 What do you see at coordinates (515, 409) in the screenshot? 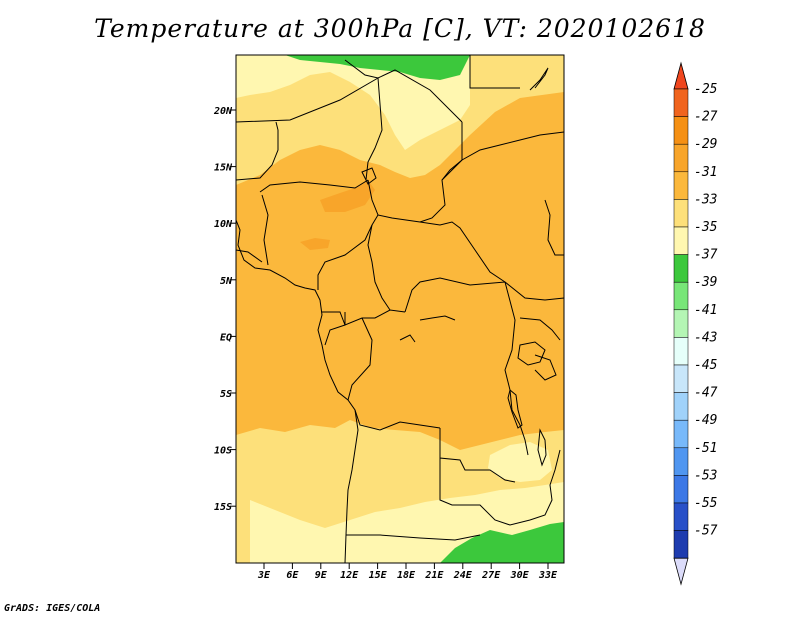
I see `lake-tanganyika` at bounding box center [515, 409].